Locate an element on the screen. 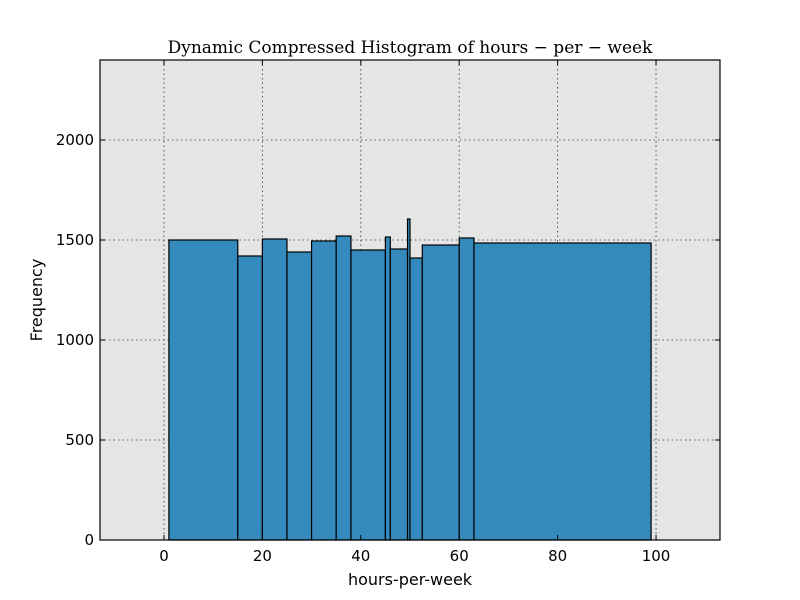 The width and height of the screenshot is (800, 600). y-tick-label: 500 is located at coordinates (79, 440).